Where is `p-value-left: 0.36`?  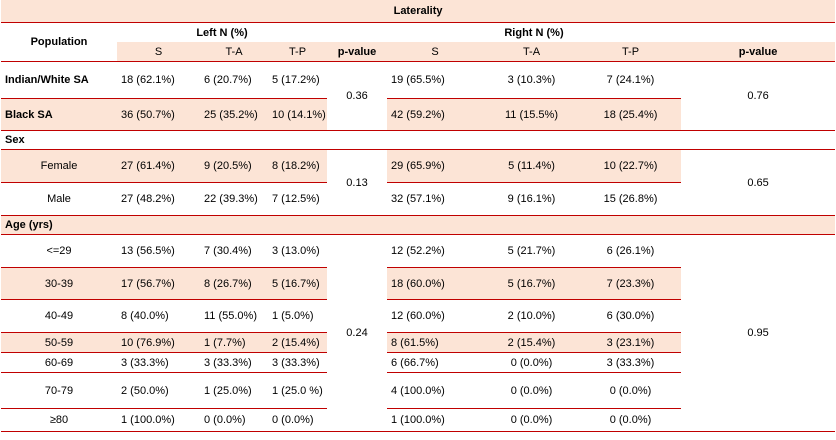 p-value-left: 0.36 is located at coordinates (357, 96).